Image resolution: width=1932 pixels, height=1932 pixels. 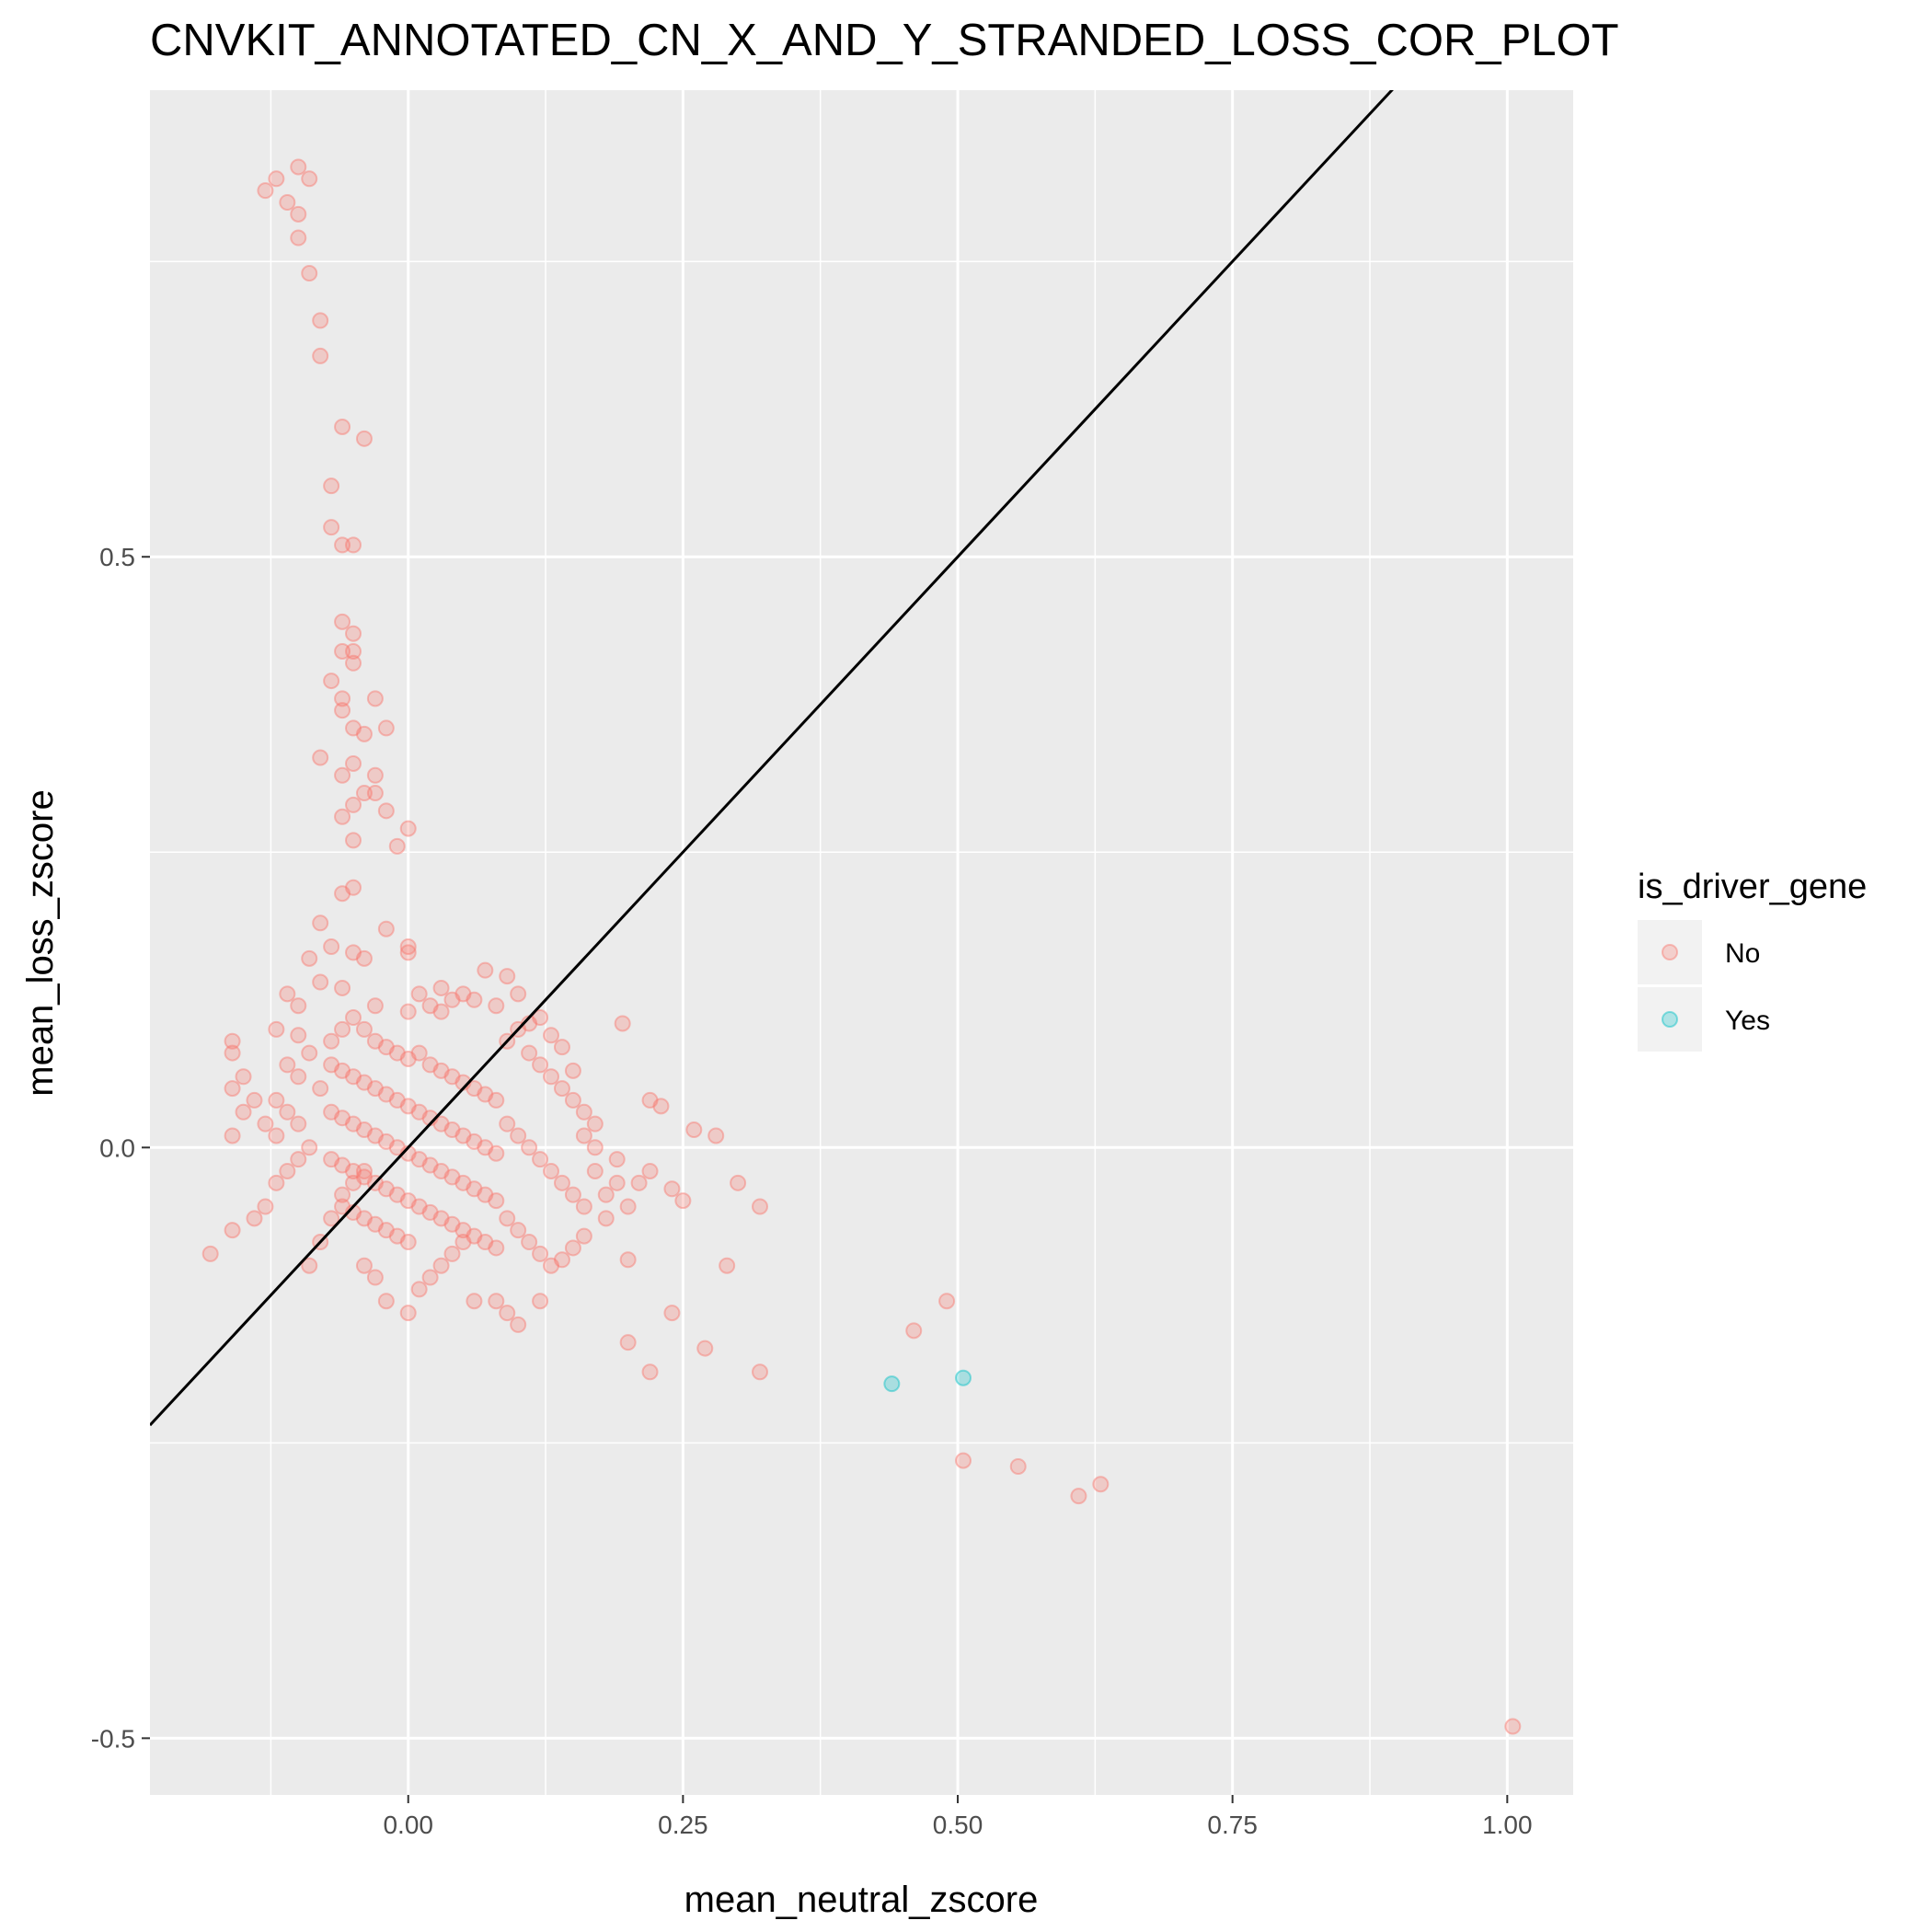 I want to click on y-tick-label: 0.5, so click(x=117, y=557).